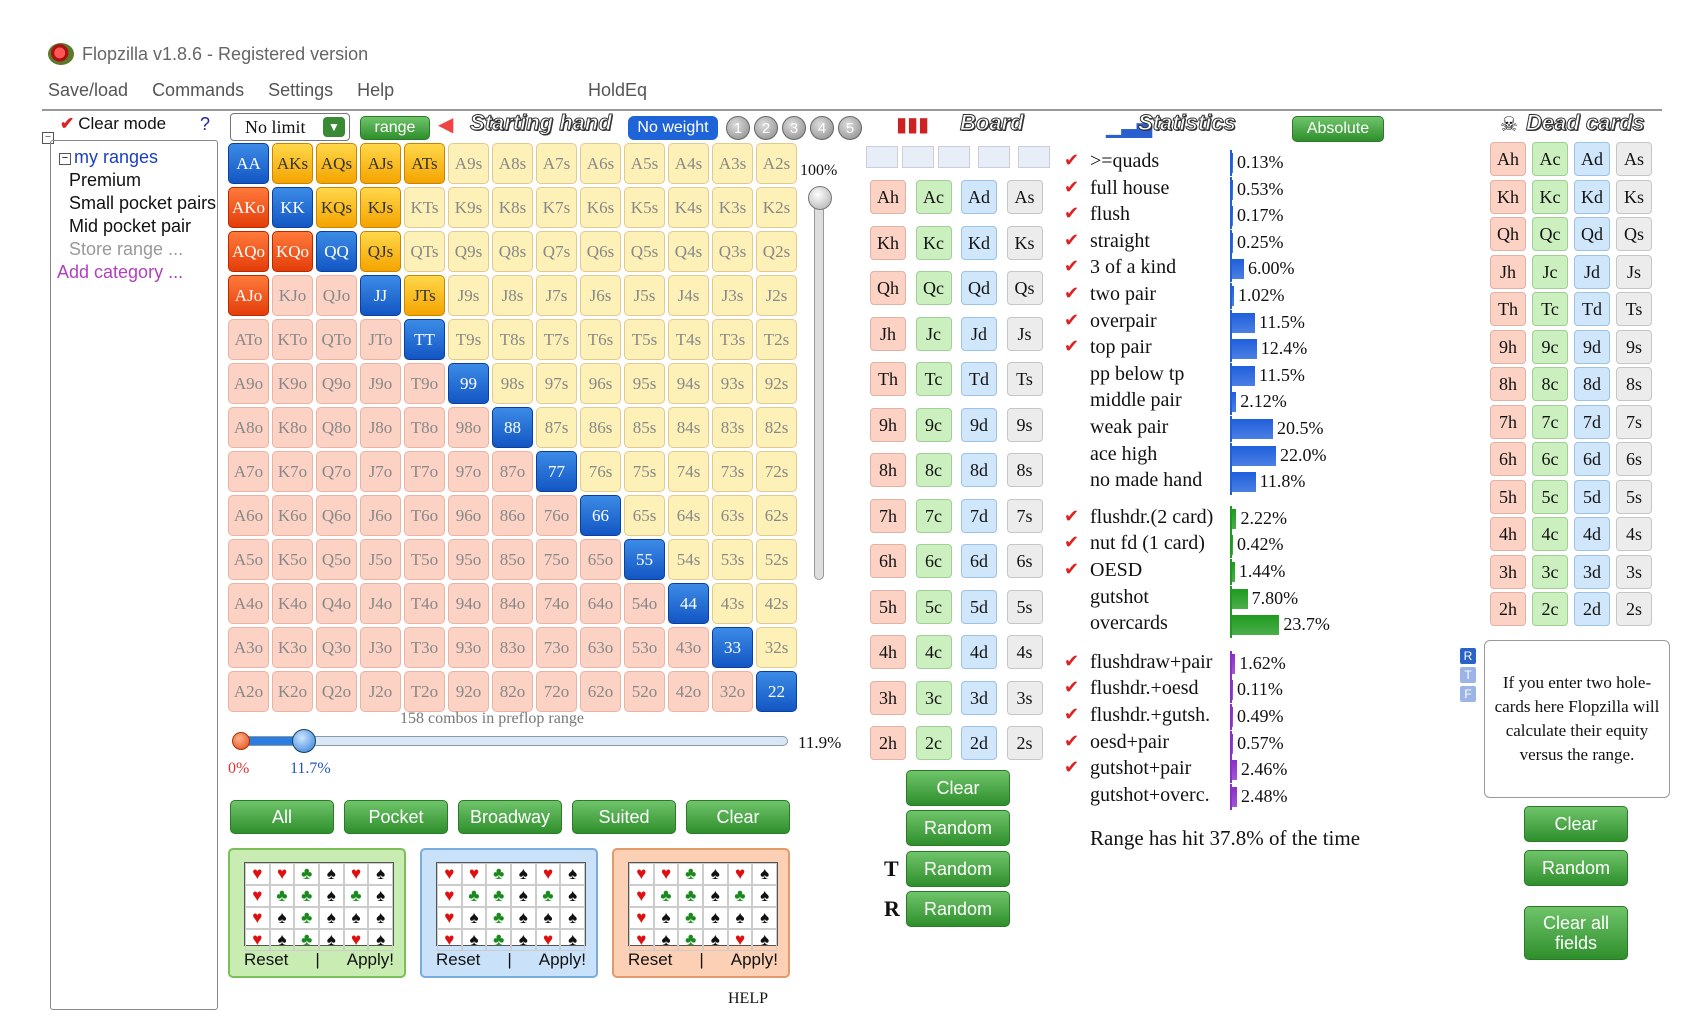 The image size is (1700, 1034). Describe the element at coordinates (688, 471) in the screenshot. I see `hand-cell-74s: 74s` at that location.